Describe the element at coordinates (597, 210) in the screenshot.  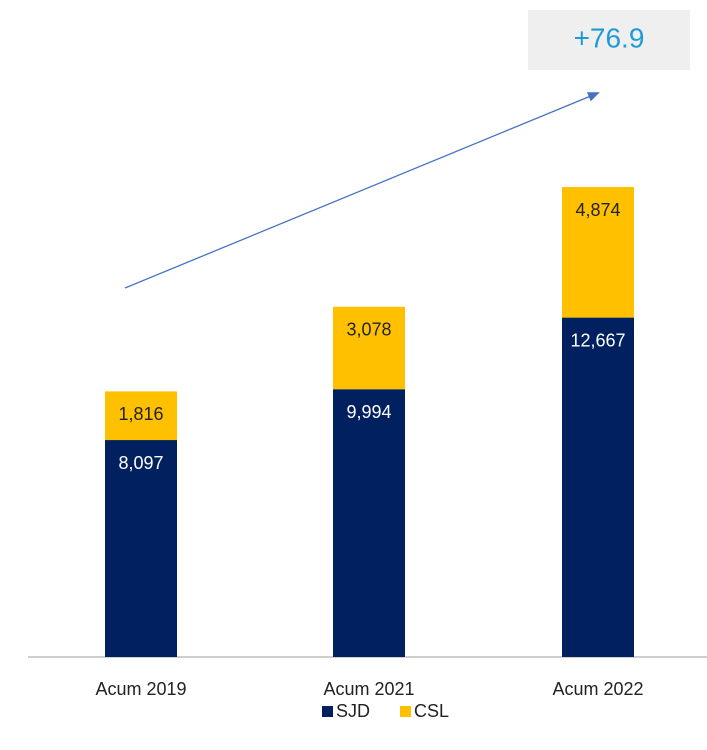
I see `value-label: 4,874` at that location.